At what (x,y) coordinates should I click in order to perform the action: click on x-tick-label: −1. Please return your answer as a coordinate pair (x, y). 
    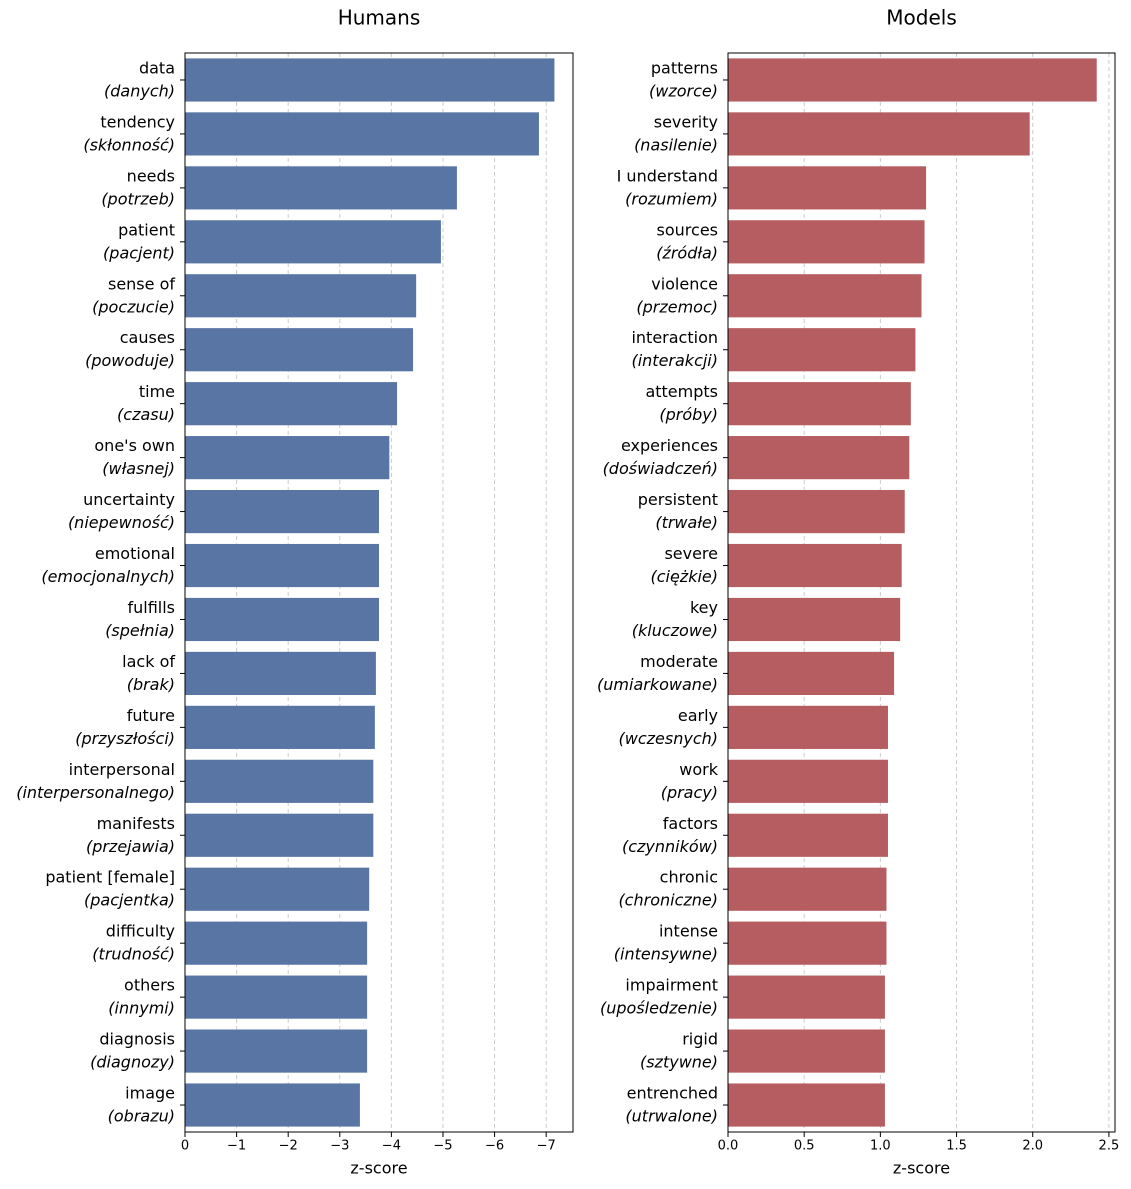
    Looking at the image, I should click on (236, 1146).